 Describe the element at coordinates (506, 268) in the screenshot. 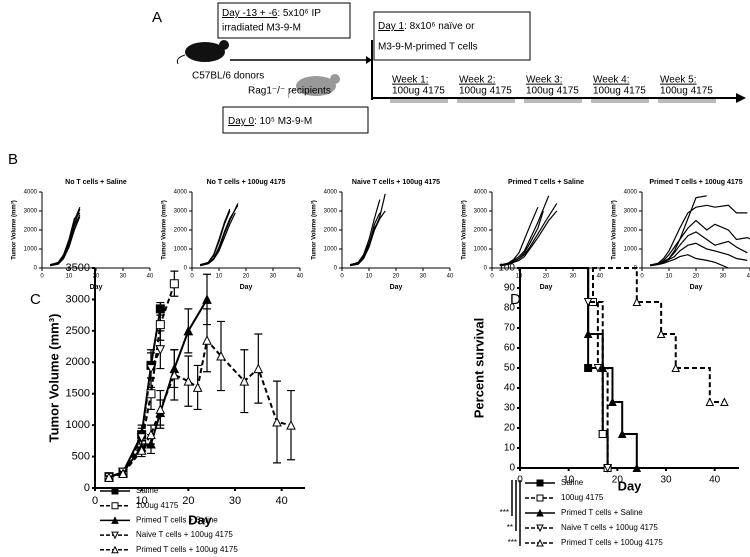

I see `y-tick-label: 100` at that location.